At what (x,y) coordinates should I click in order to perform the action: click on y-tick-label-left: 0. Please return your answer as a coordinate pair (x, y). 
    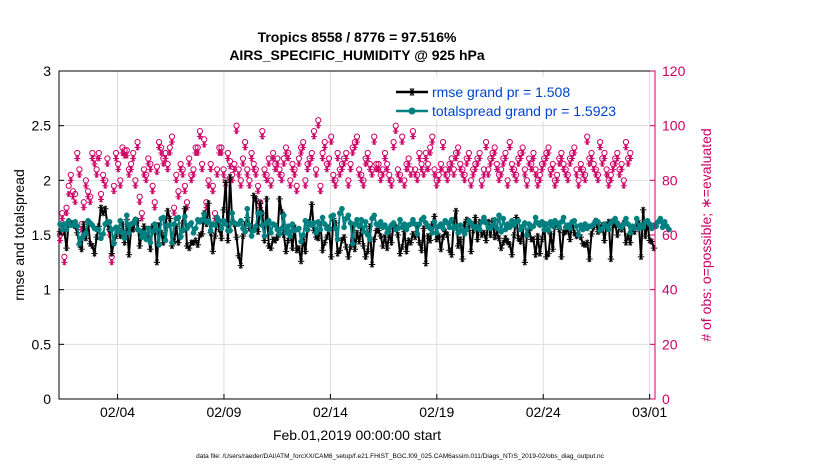
    Looking at the image, I should click on (47, 399).